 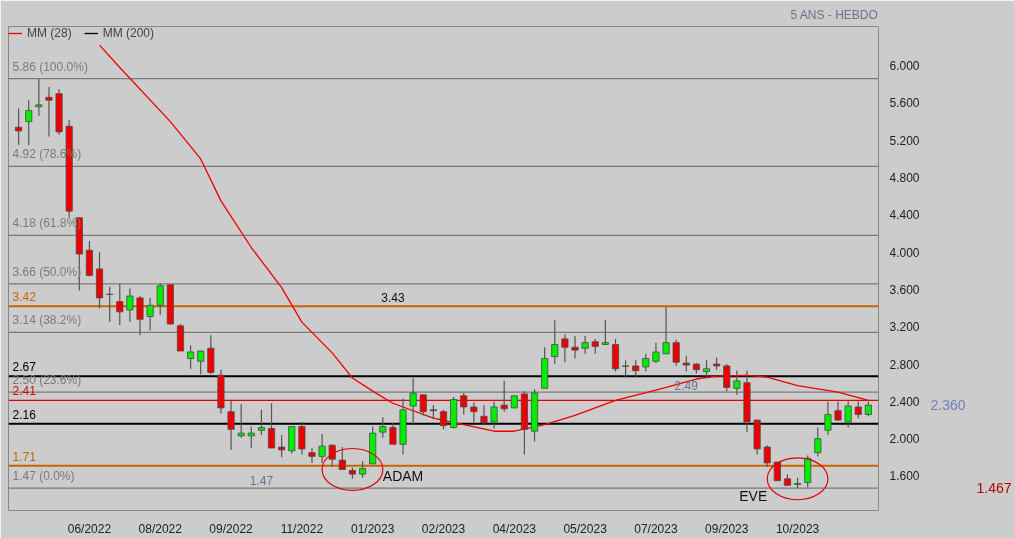 I want to click on y-tick-label: 1.600, so click(x=904, y=476).